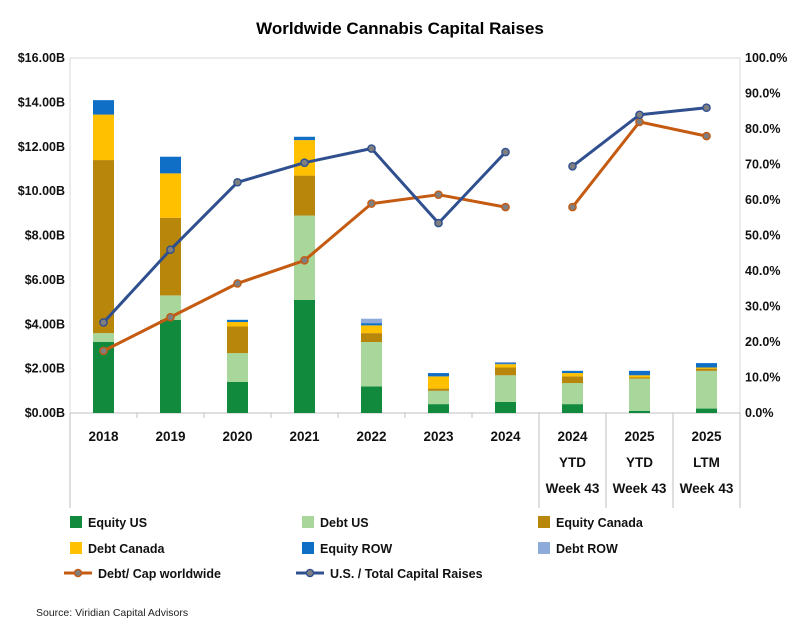  What do you see at coordinates (41, 58) in the screenshot?
I see `y-left-tick-label: $16.00B` at bounding box center [41, 58].